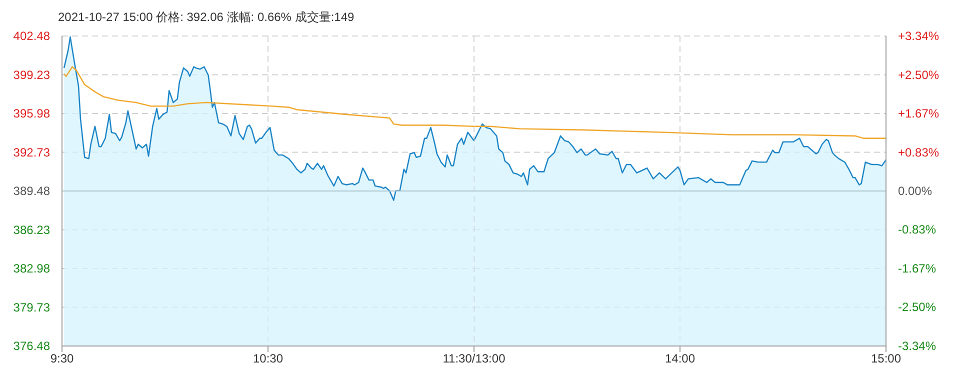  Describe the element at coordinates (919, 36) in the screenshot. I see `text: +3.34%` at that location.